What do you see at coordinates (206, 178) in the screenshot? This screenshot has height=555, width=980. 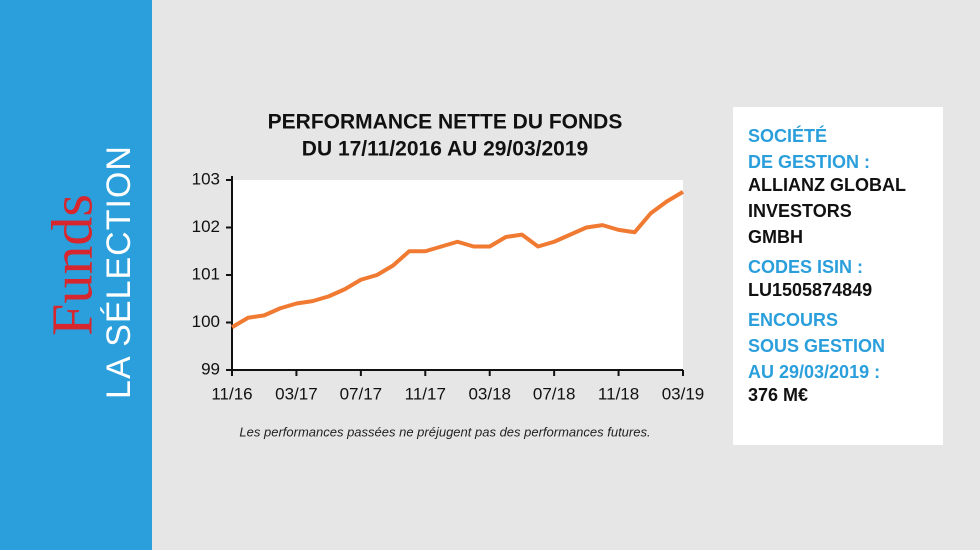 I see `y-tick-label: 103` at bounding box center [206, 178].